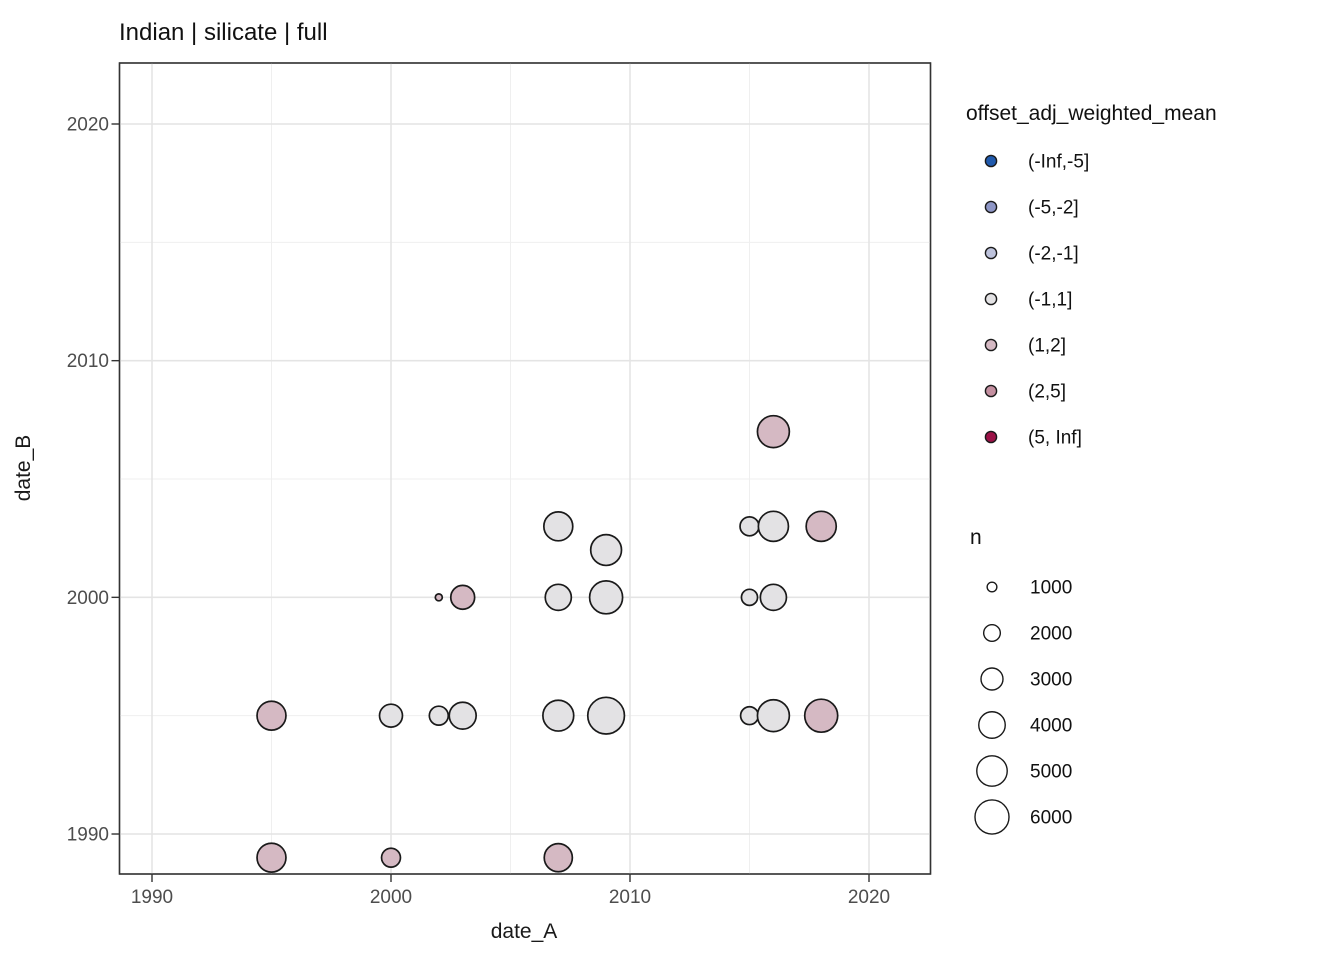 This screenshot has width=1344, height=965. Describe the element at coordinates (1051, 634) in the screenshot. I see `size-legend-label: 2000` at that location.